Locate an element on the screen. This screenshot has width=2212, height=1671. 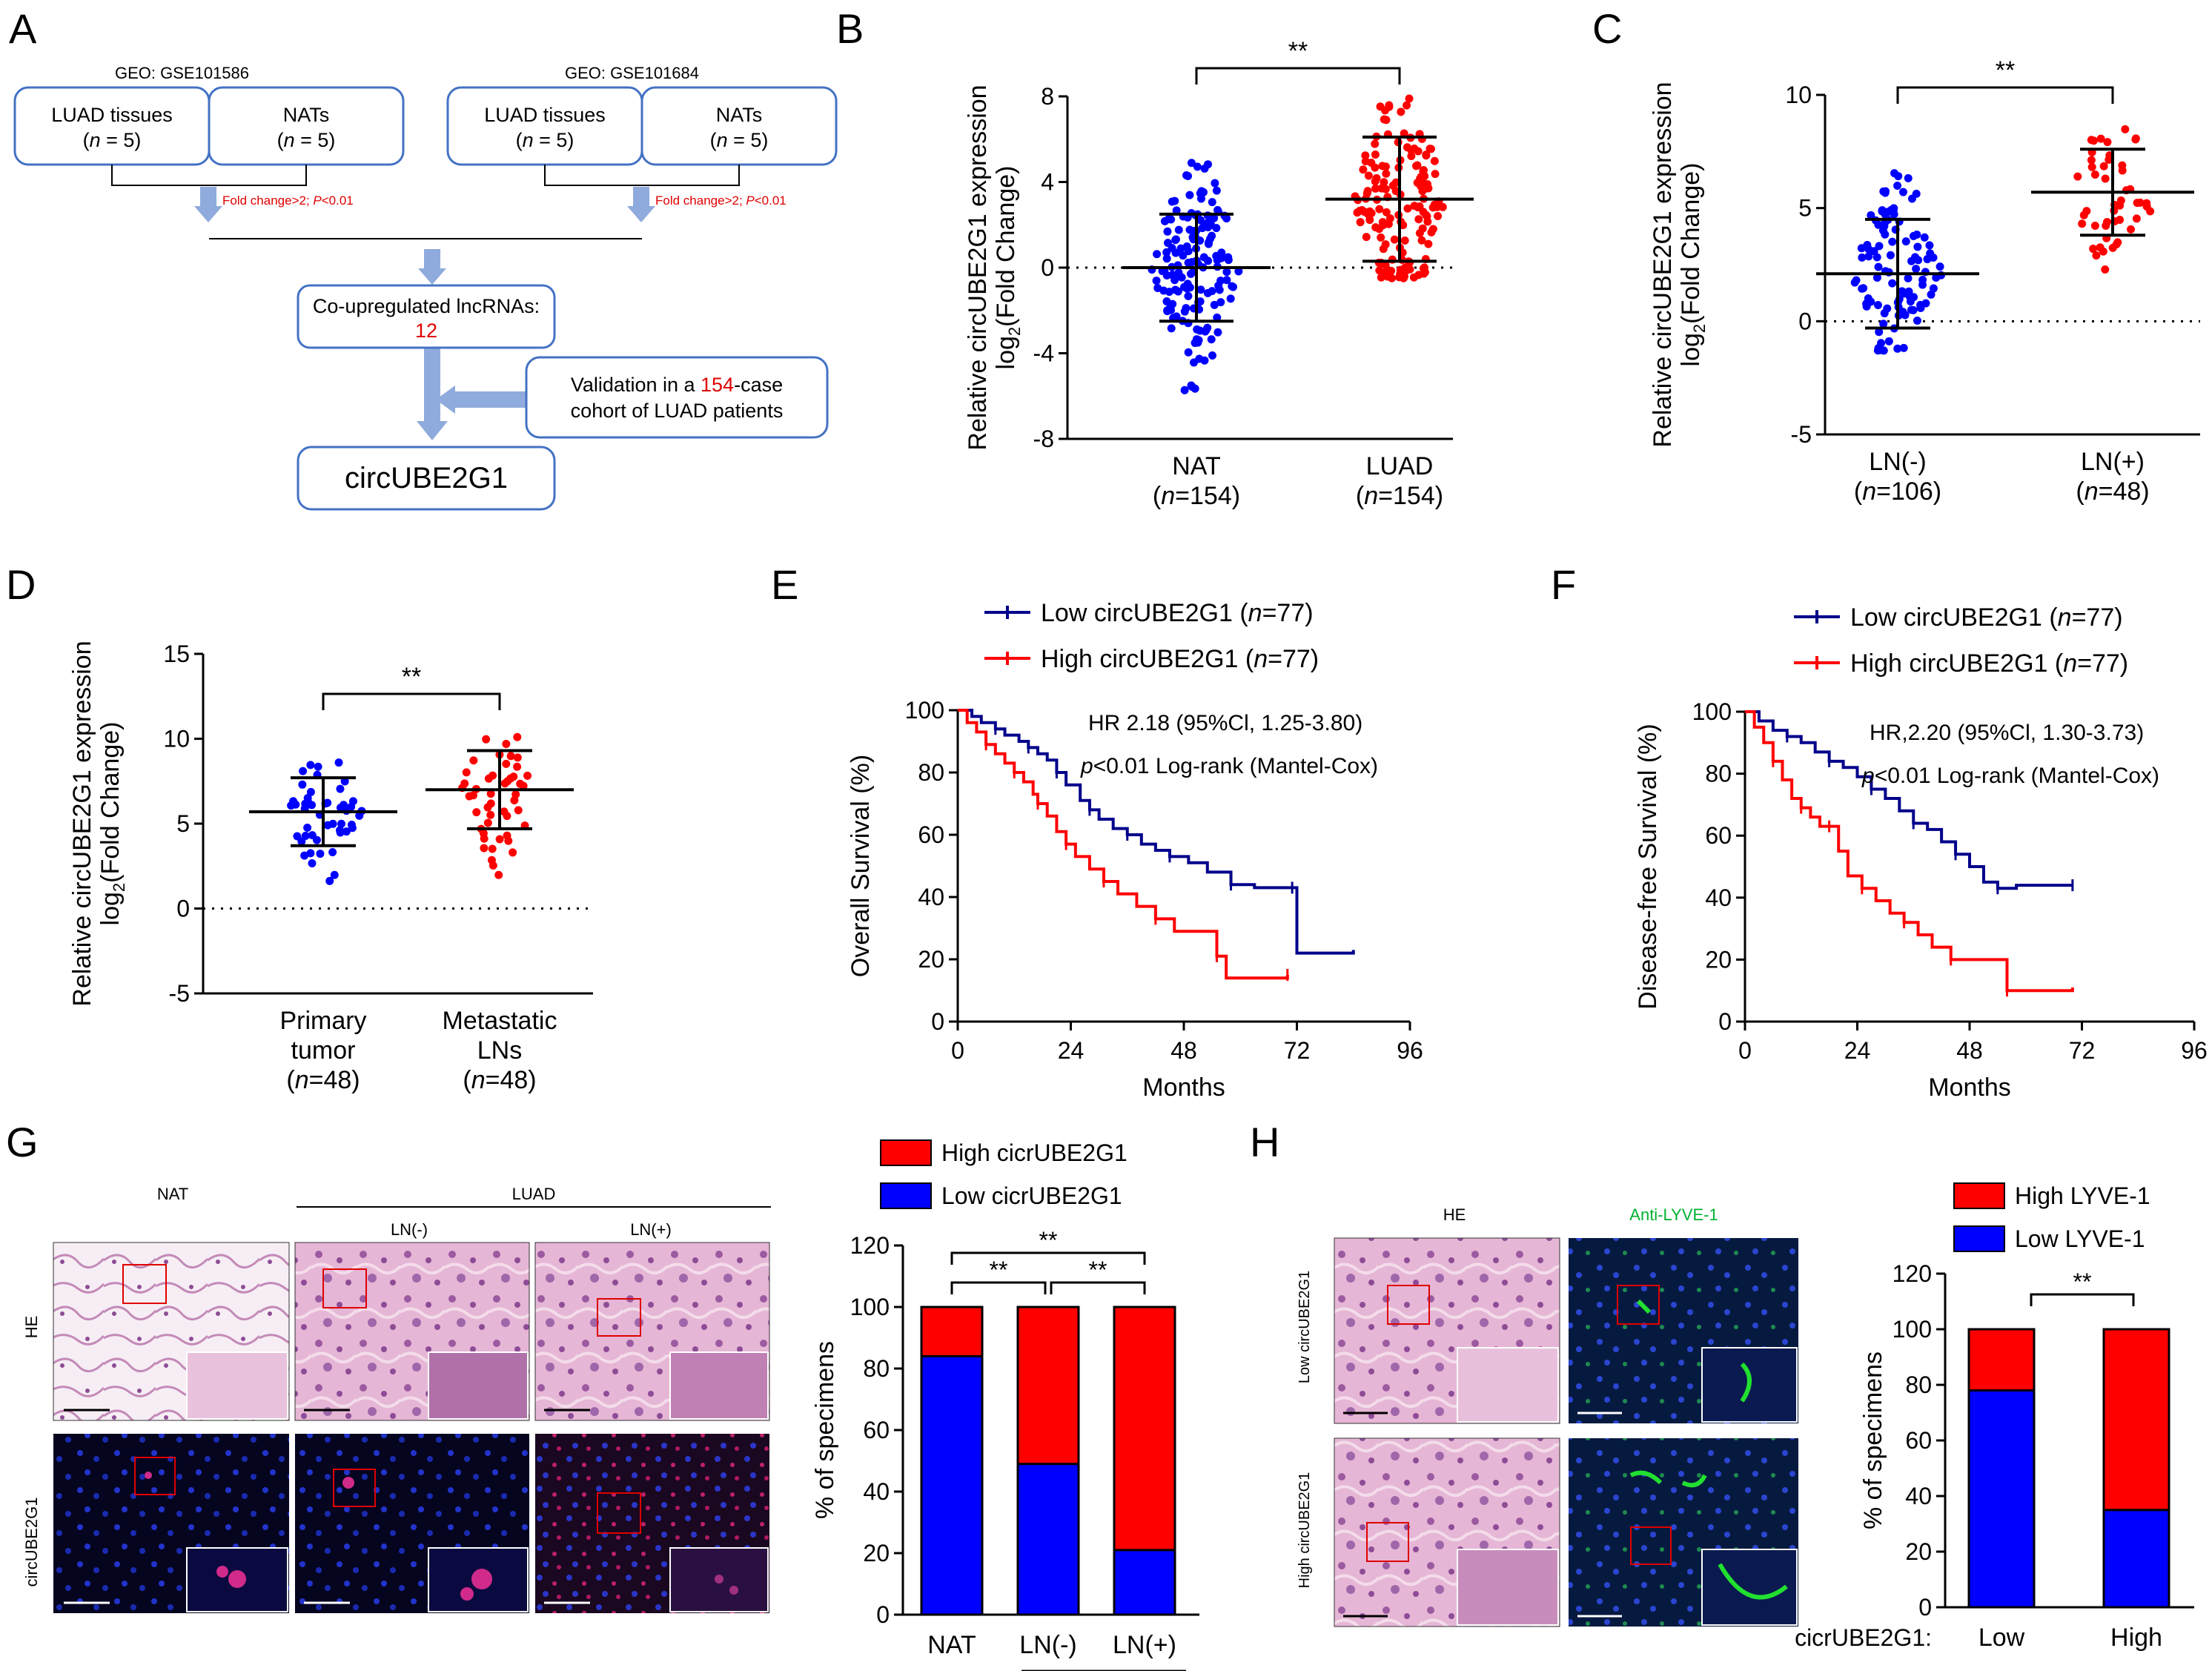
y-axis-label: Overall Survival (%) is located at coordinates (861, 866).